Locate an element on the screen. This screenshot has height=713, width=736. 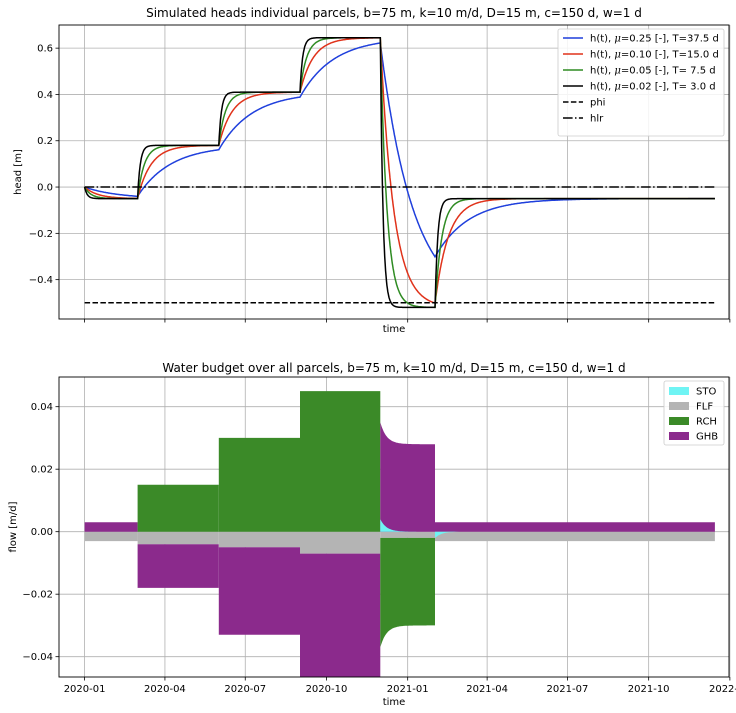
budget-legend-label: FLF is located at coordinates (704, 407).